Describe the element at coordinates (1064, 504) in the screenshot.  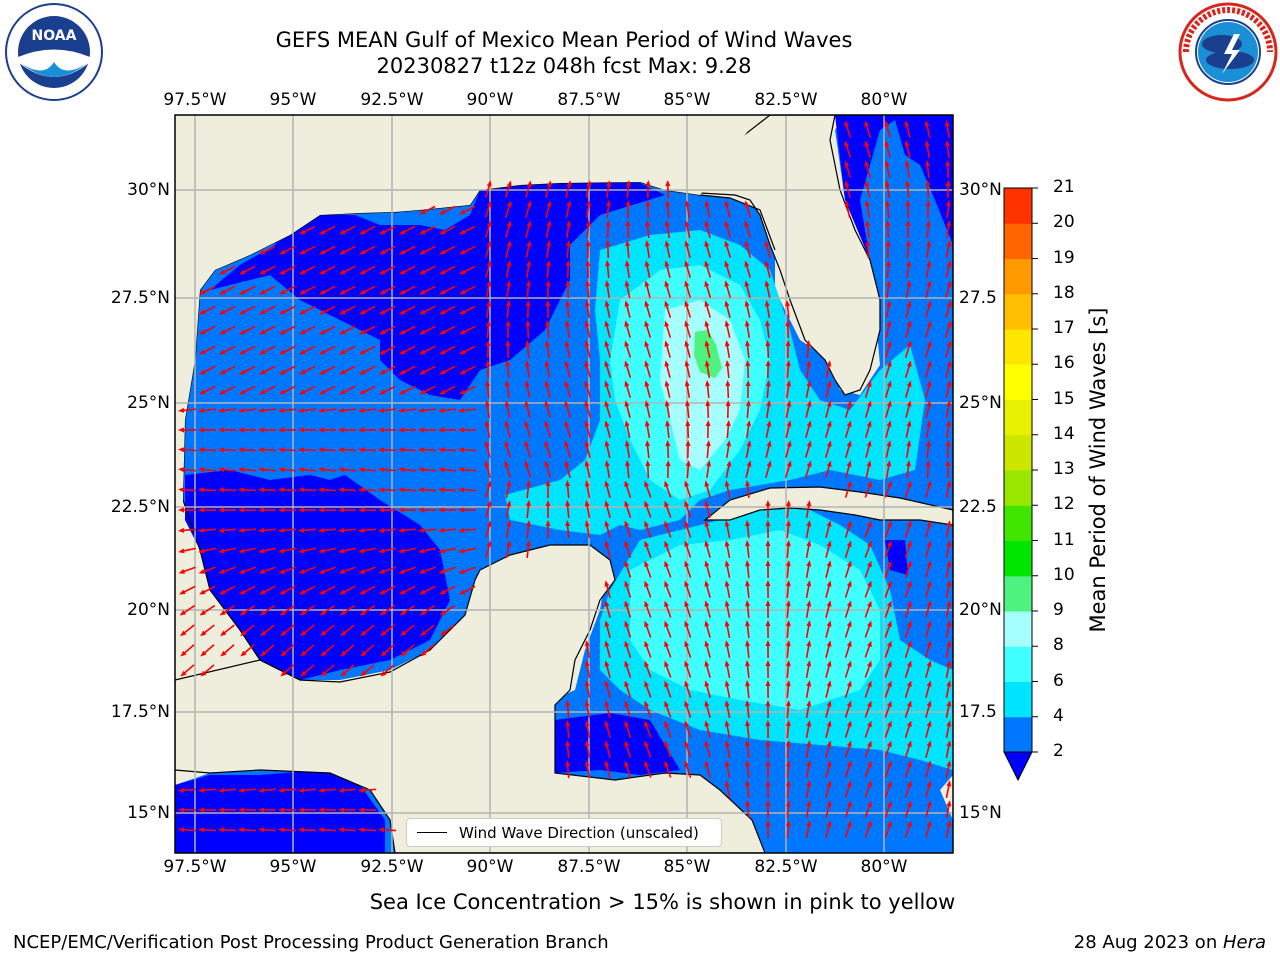
I see `colorbar-tick-label: 12` at that location.